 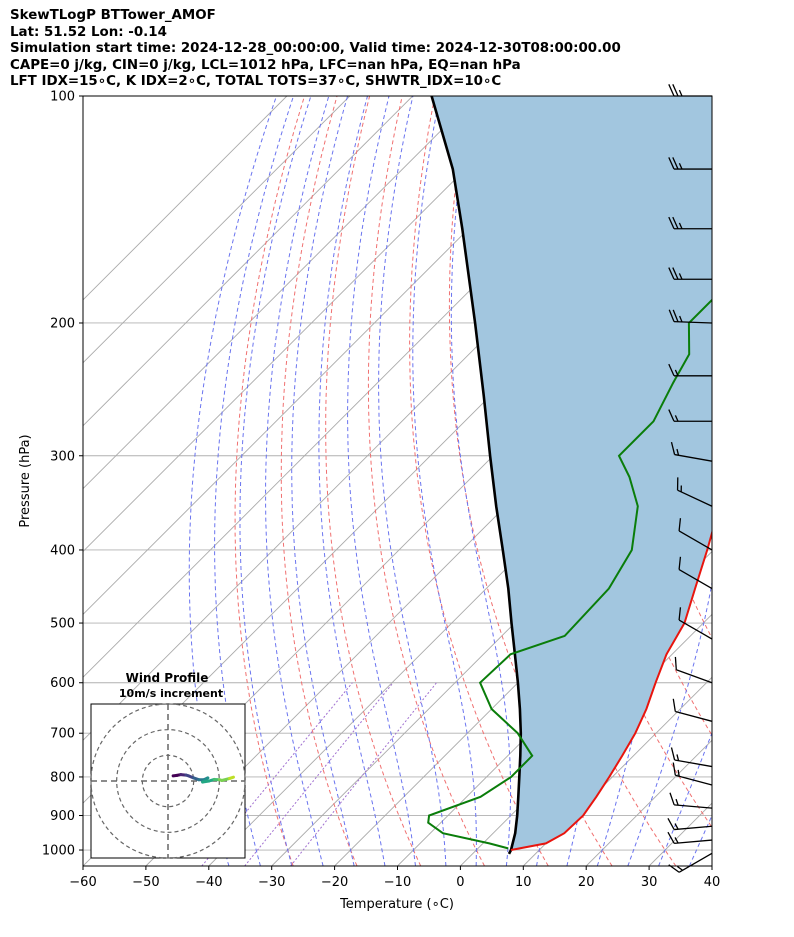 I want to click on temperature-line, so click(x=611, y=690).